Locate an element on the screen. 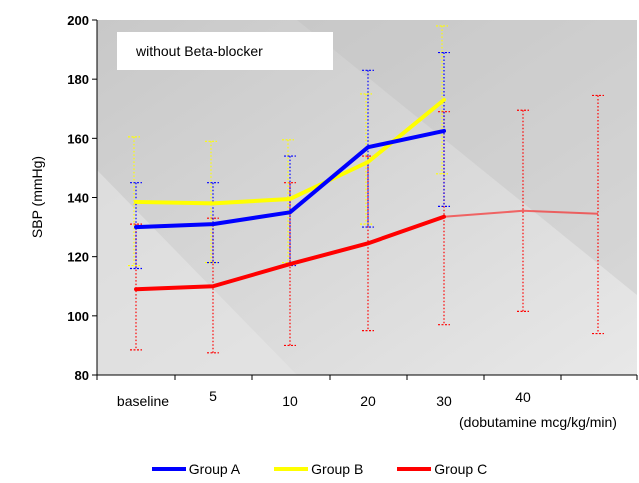 The height and width of the screenshot is (483, 639). plot-band is located at coordinates (197, 272).